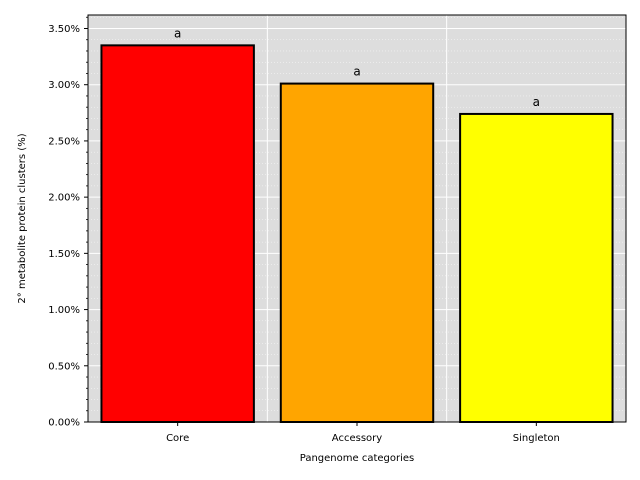  What do you see at coordinates (536, 438) in the screenshot?
I see `x-tick-label-singleton: Singleton` at bounding box center [536, 438].